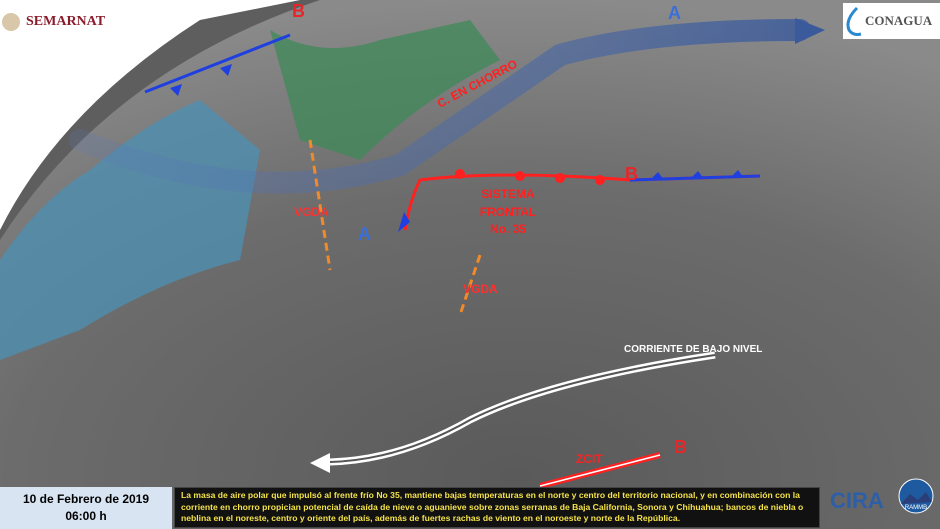 The image size is (940, 529). Describe the element at coordinates (86, 508) in the screenshot. I see `date-box: 10 de Febrero de 2019 06:00 h` at that location.